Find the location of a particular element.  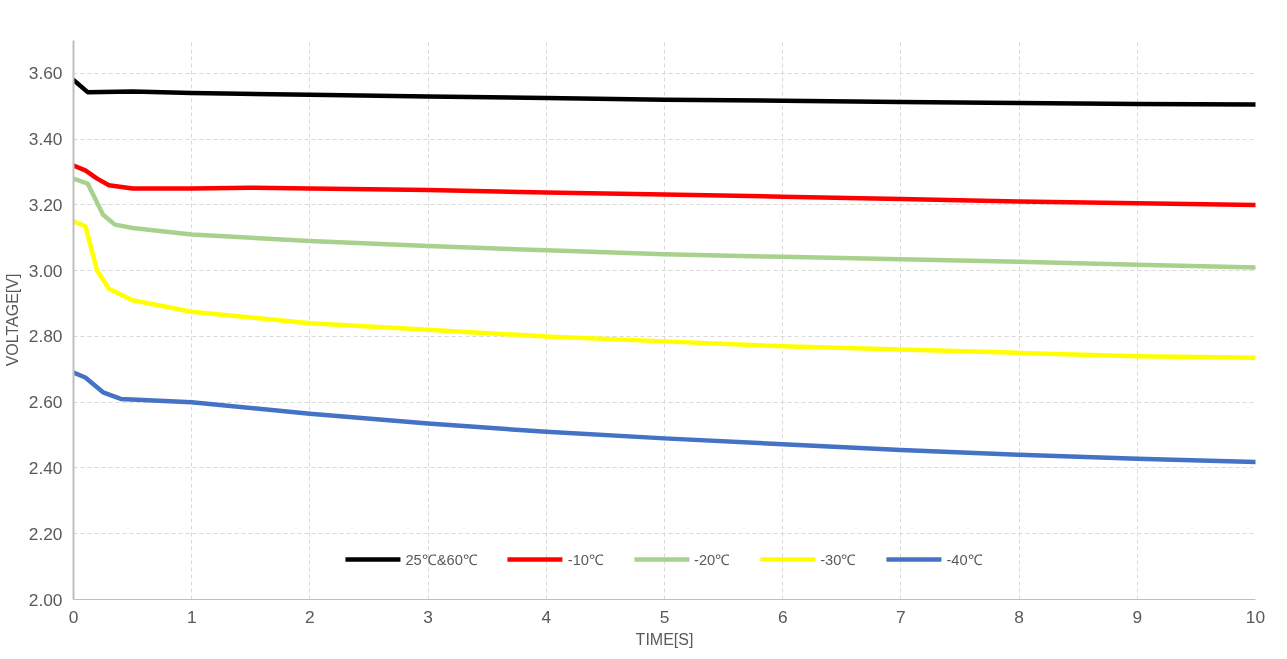

y-tick-label: 3.40 is located at coordinates (45, 139).